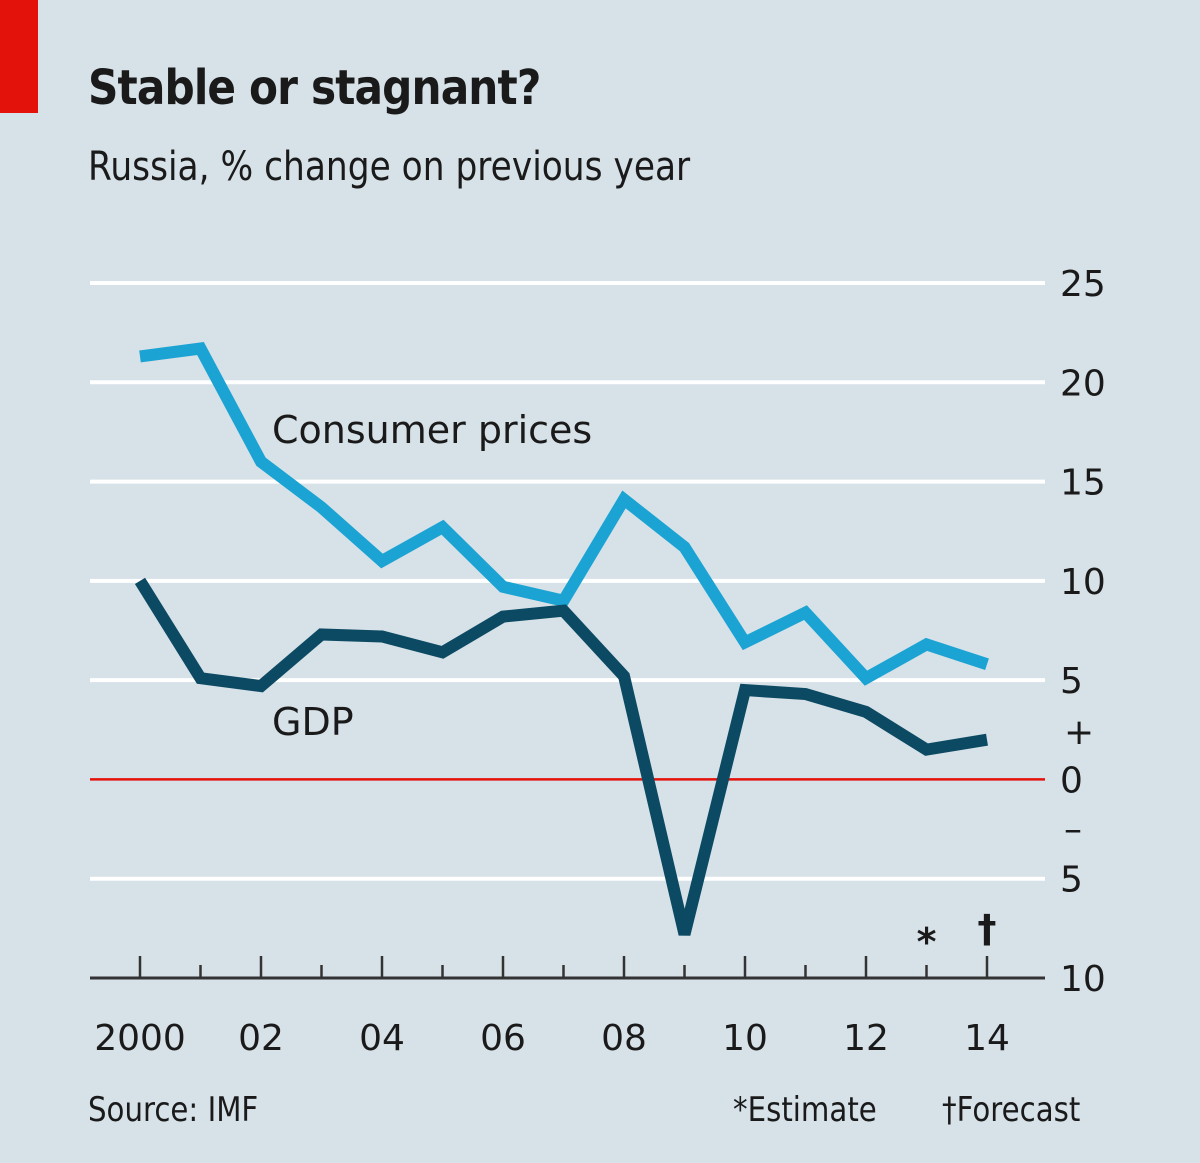 This screenshot has height=1163, width=1200. I want to click on estimate-note: *Estimate, so click(805, 1110).